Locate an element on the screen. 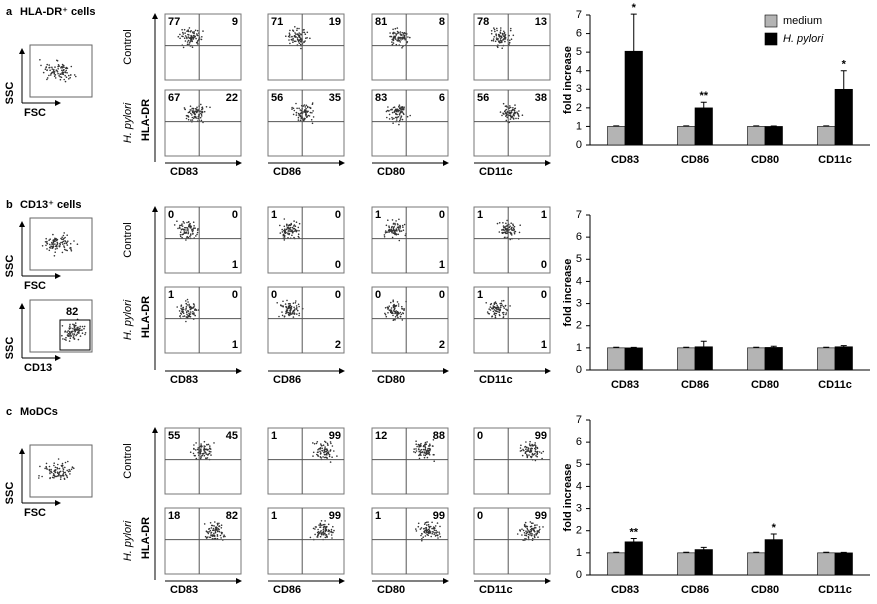 The image size is (877, 604). y-tick-label: 4 is located at coordinates (579, 71).